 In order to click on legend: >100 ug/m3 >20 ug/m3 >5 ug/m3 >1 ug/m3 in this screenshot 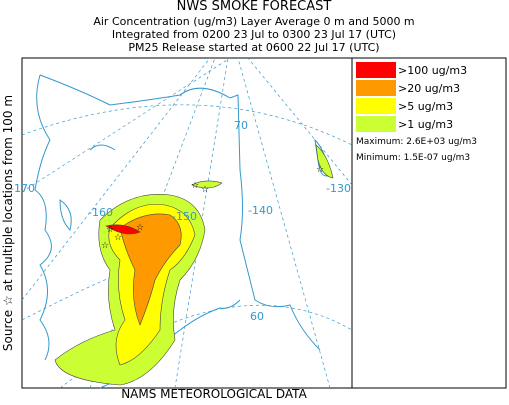, I will do `click(411, 97)`.